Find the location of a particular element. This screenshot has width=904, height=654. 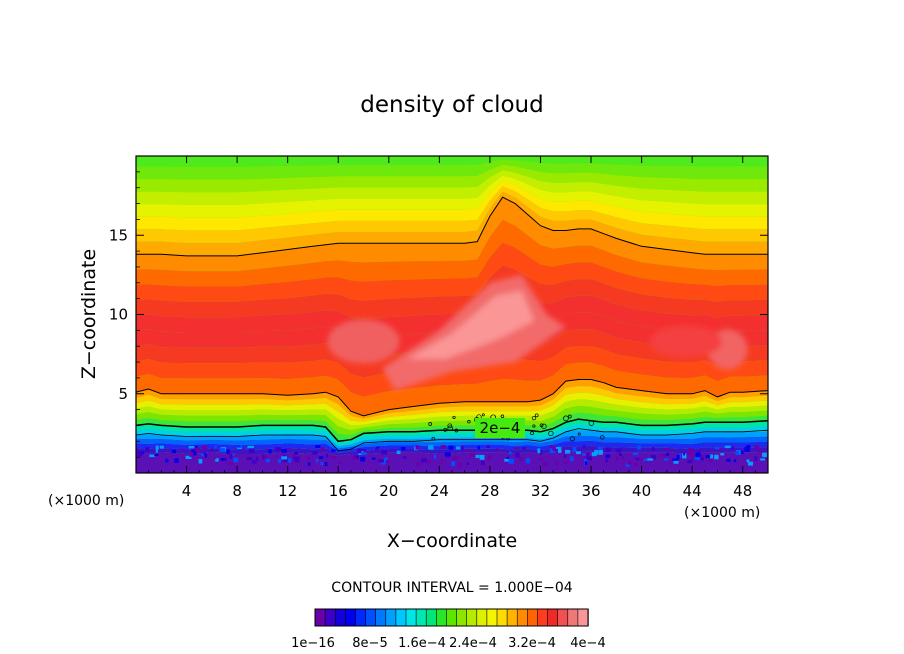

contour-line-top is located at coordinates (452, 226).